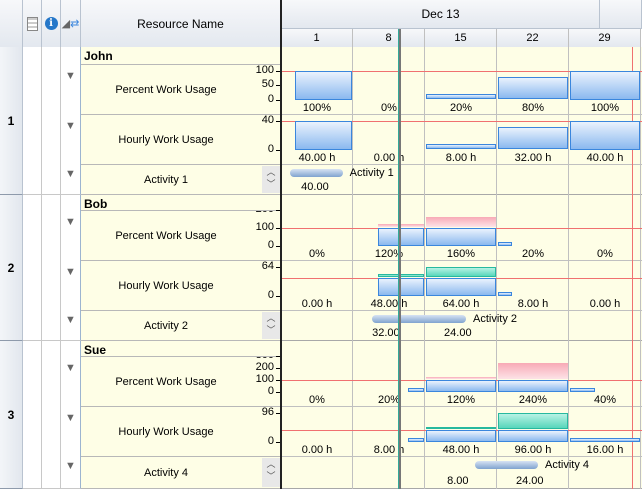  I want to click on usage-value: 32.00 h, so click(533, 158).